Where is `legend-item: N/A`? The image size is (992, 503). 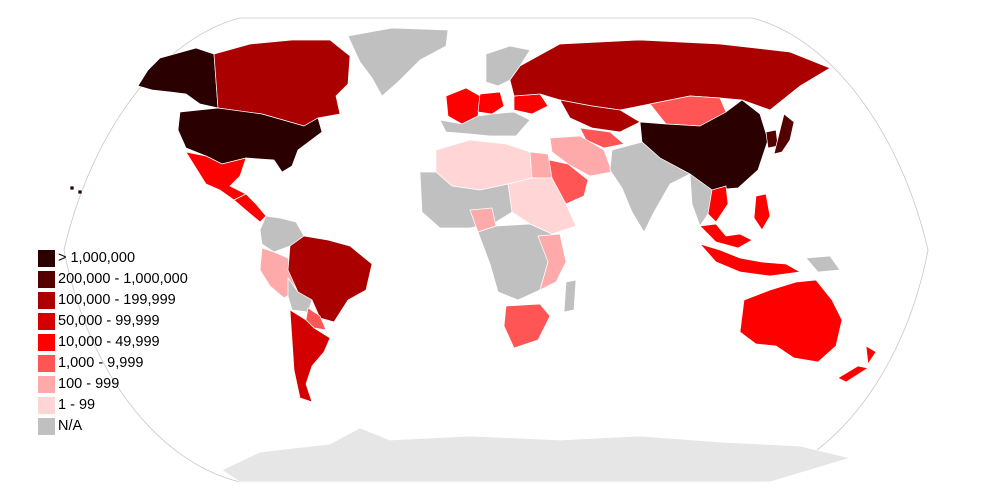
legend-item: N/A is located at coordinates (113, 426).